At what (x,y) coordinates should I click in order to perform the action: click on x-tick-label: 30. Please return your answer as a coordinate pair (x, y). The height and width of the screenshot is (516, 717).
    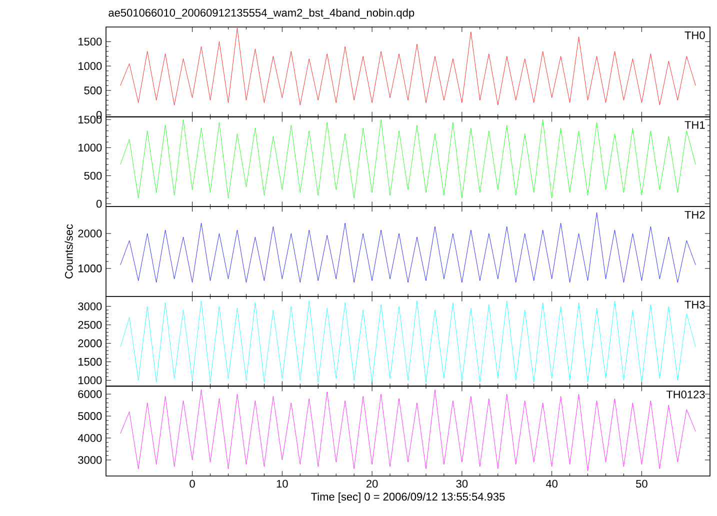
    Looking at the image, I should click on (462, 484).